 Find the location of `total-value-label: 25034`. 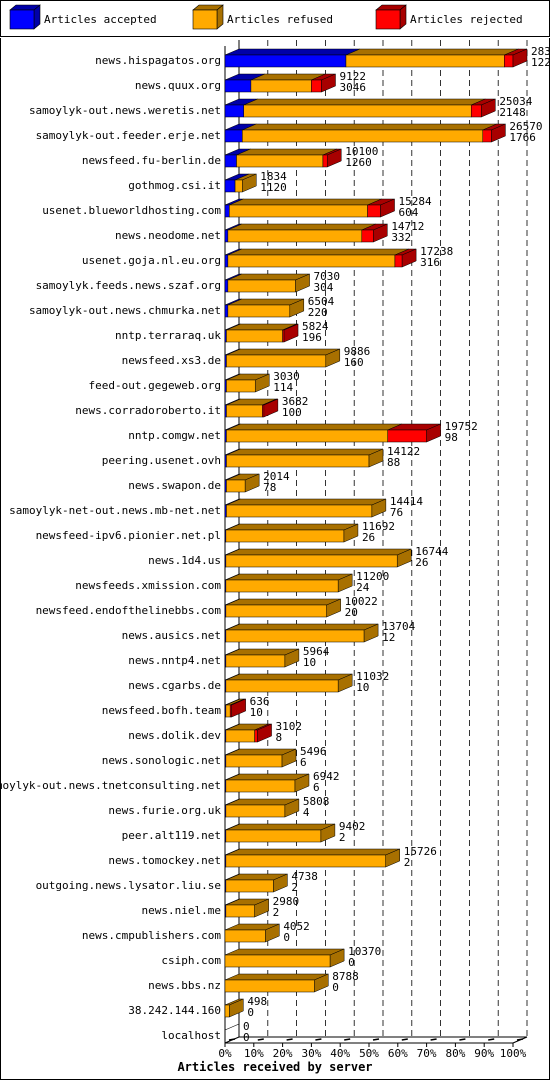

total-value-label: 25034 is located at coordinates (515, 101).